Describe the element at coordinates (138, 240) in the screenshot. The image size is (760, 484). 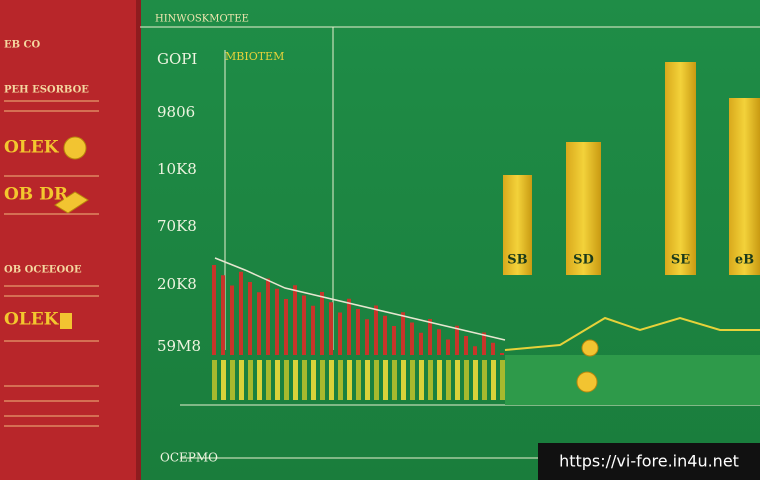
I see `sidebar-edge` at that location.